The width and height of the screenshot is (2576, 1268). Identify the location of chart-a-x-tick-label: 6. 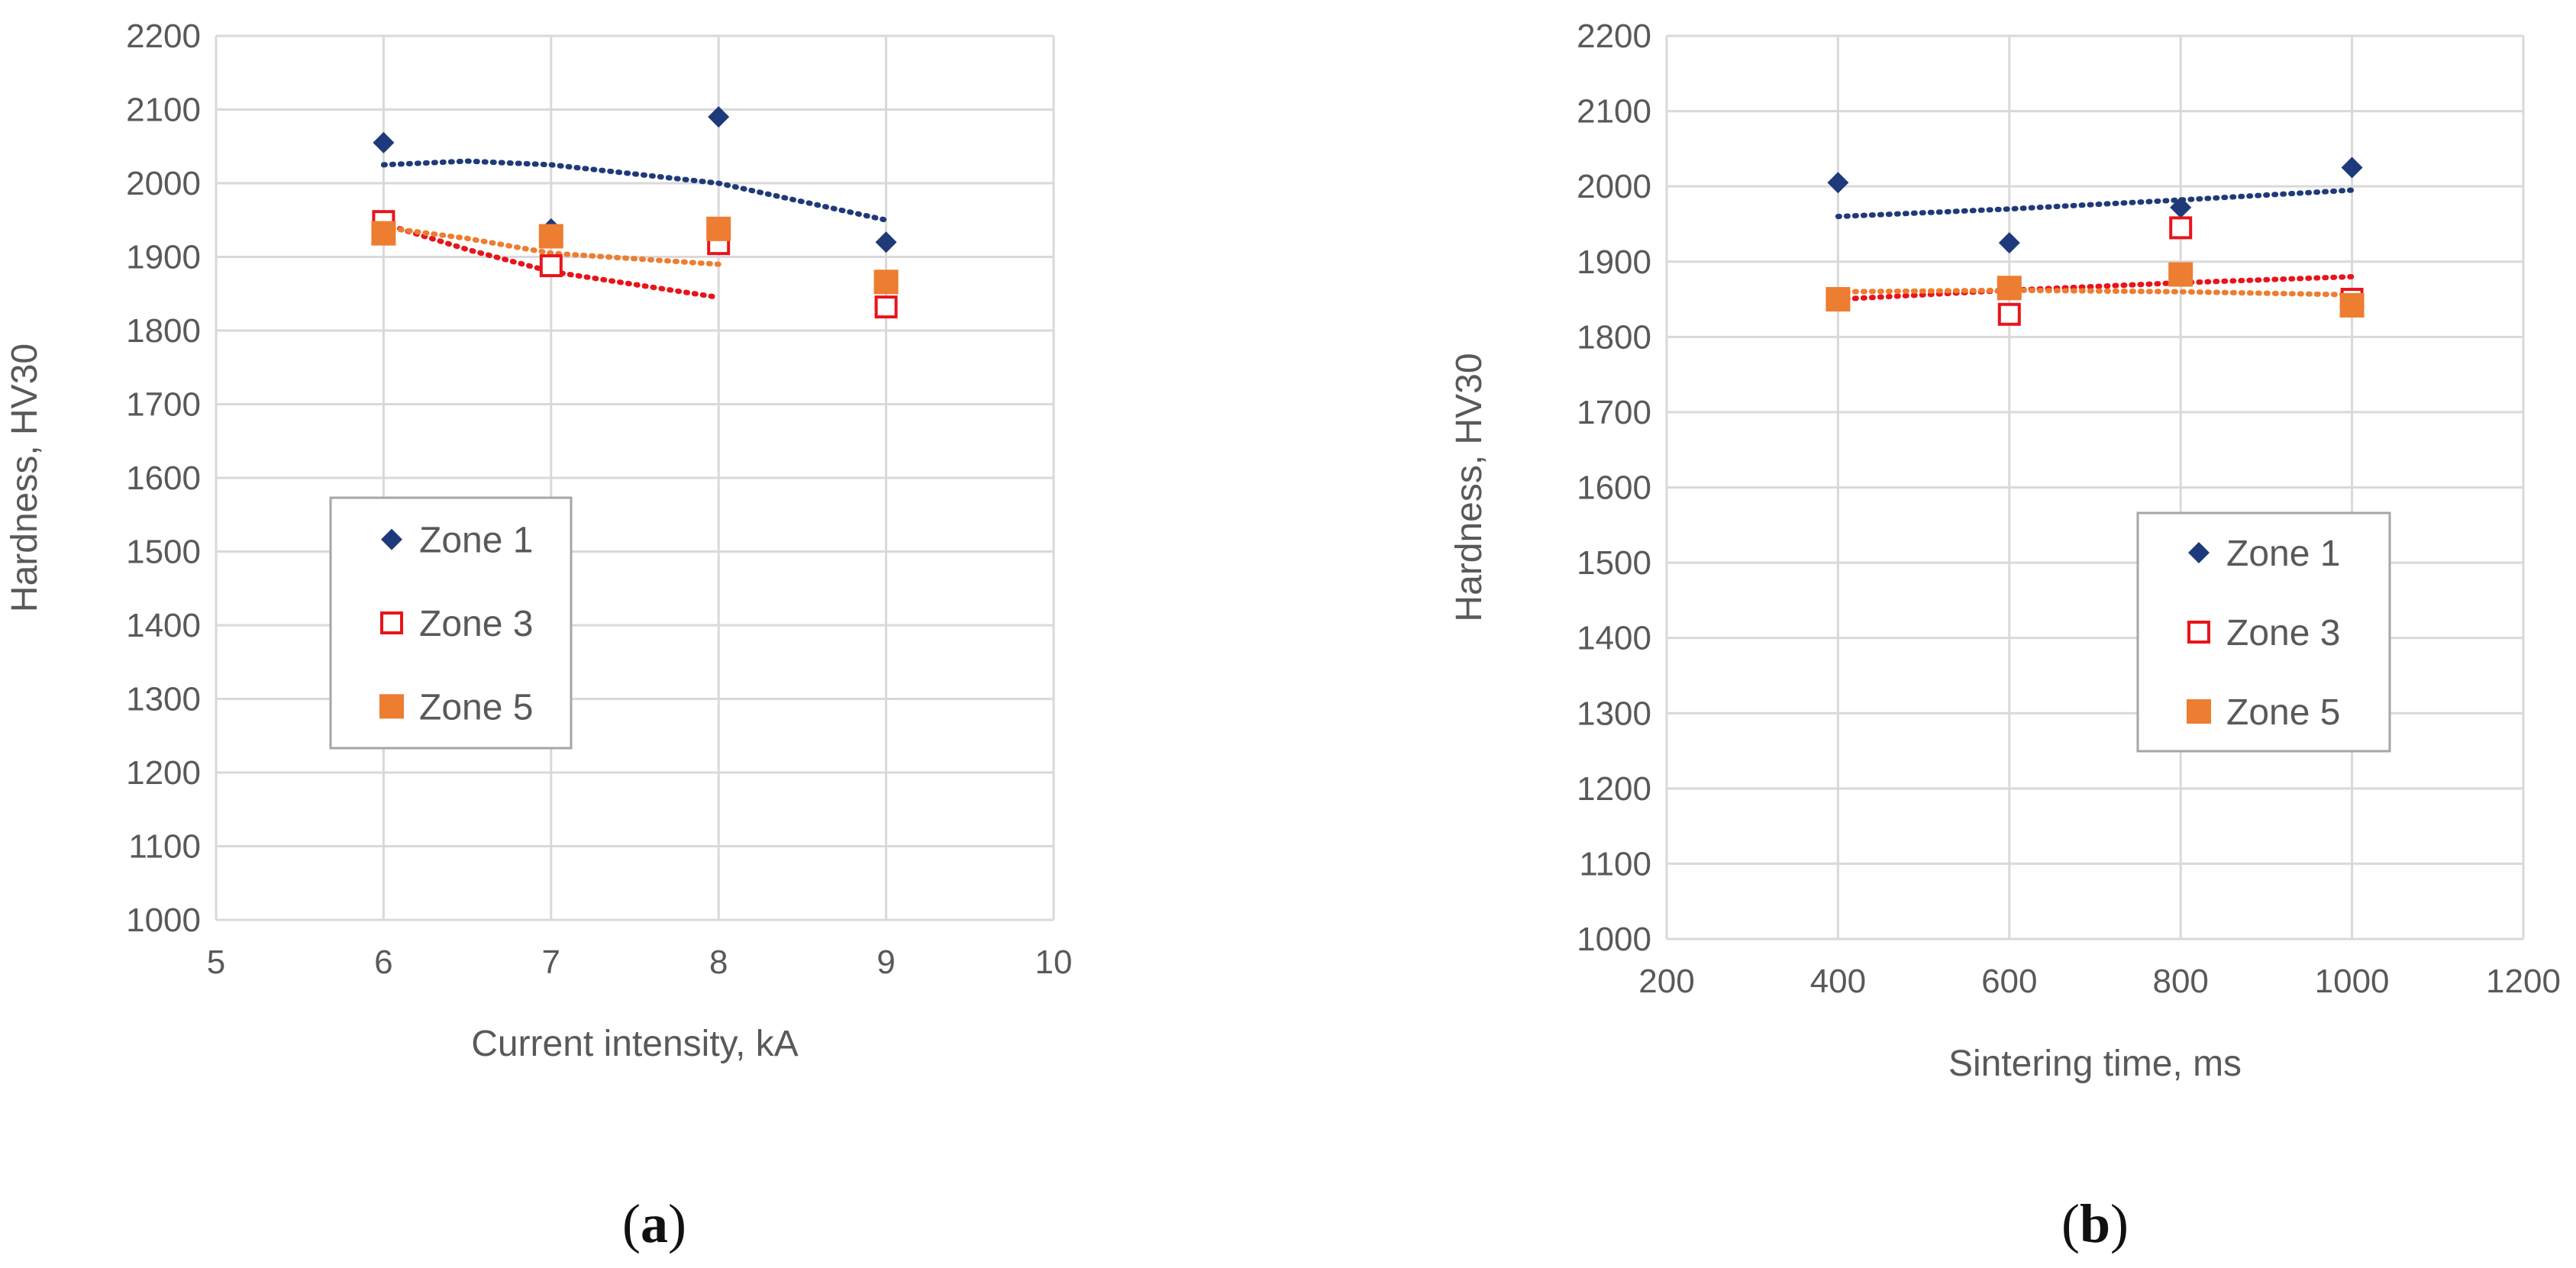
(383, 963).